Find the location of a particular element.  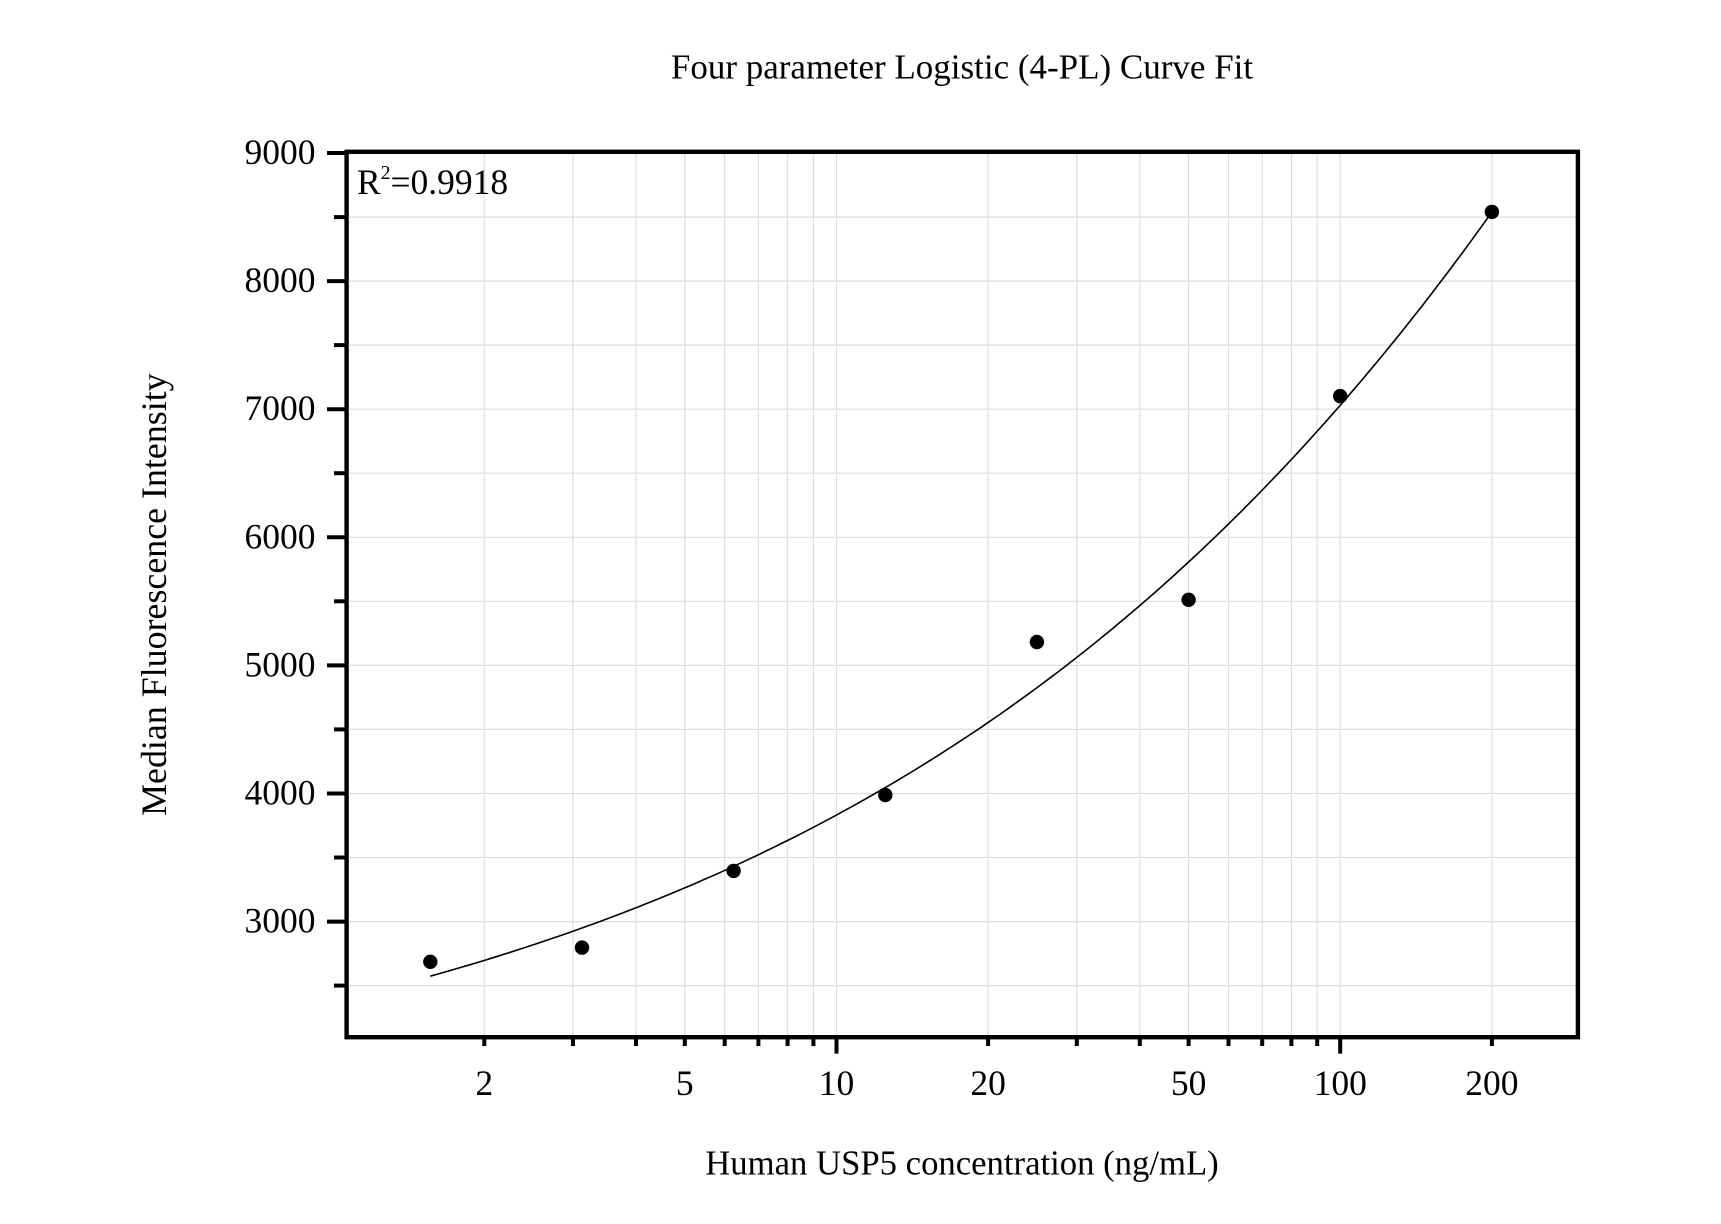

svg-text: 10 is located at coordinates (837, 1083).